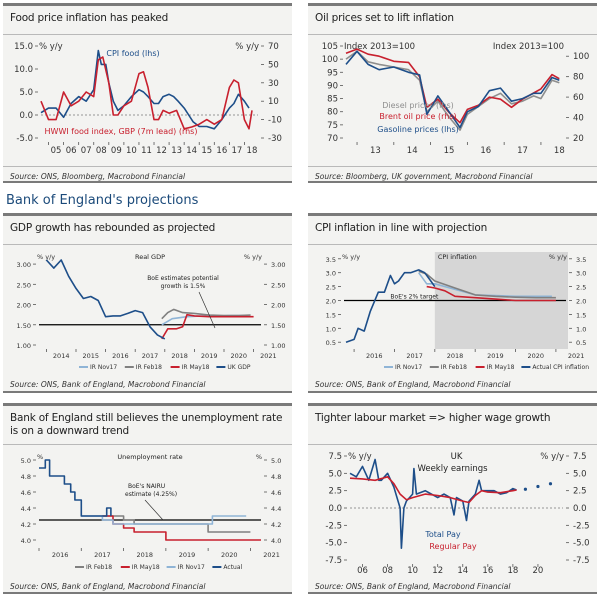 The image size is (600, 598). What do you see at coordinates (417, 116) in the screenshot?
I see `series-label-brent: Brent oil price (rhs)` at bounding box center [417, 116].